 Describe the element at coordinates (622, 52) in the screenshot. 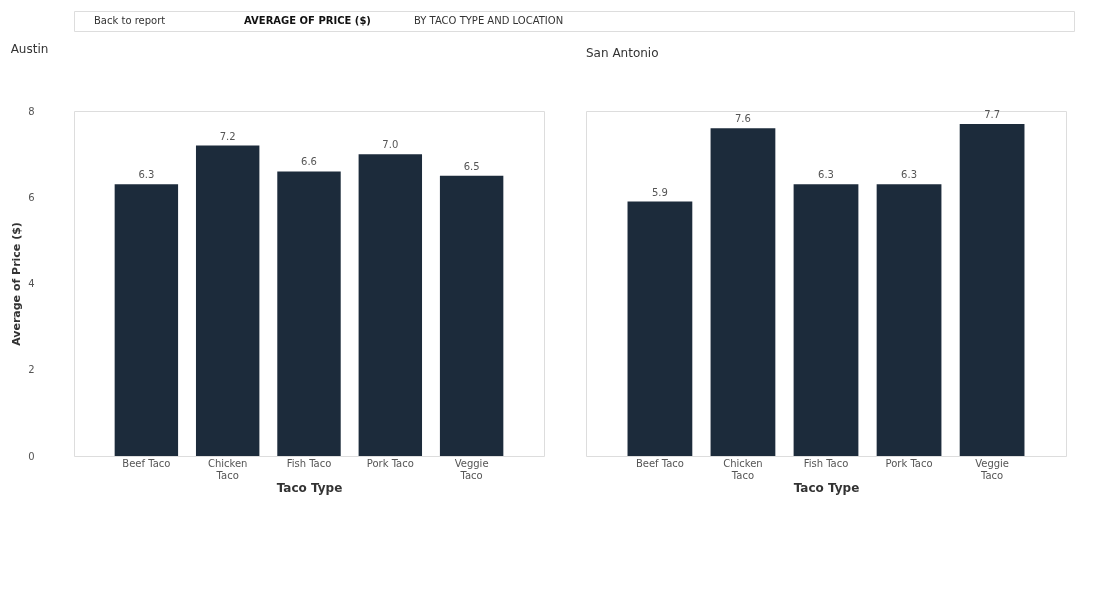

I see `chart-title: San Antonio` at that location.